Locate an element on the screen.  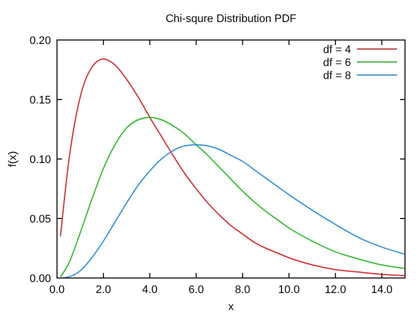
legend-label: df = 8 is located at coordinates (337, 76).